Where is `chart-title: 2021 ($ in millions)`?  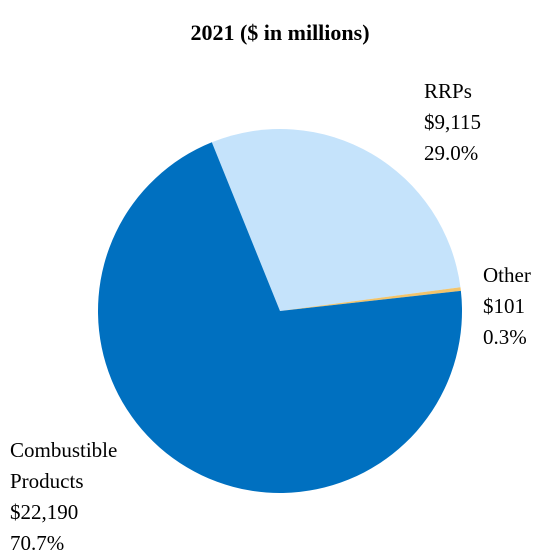 chart-title: 2021 ($ in millions) is located at coordinates (279, 32).